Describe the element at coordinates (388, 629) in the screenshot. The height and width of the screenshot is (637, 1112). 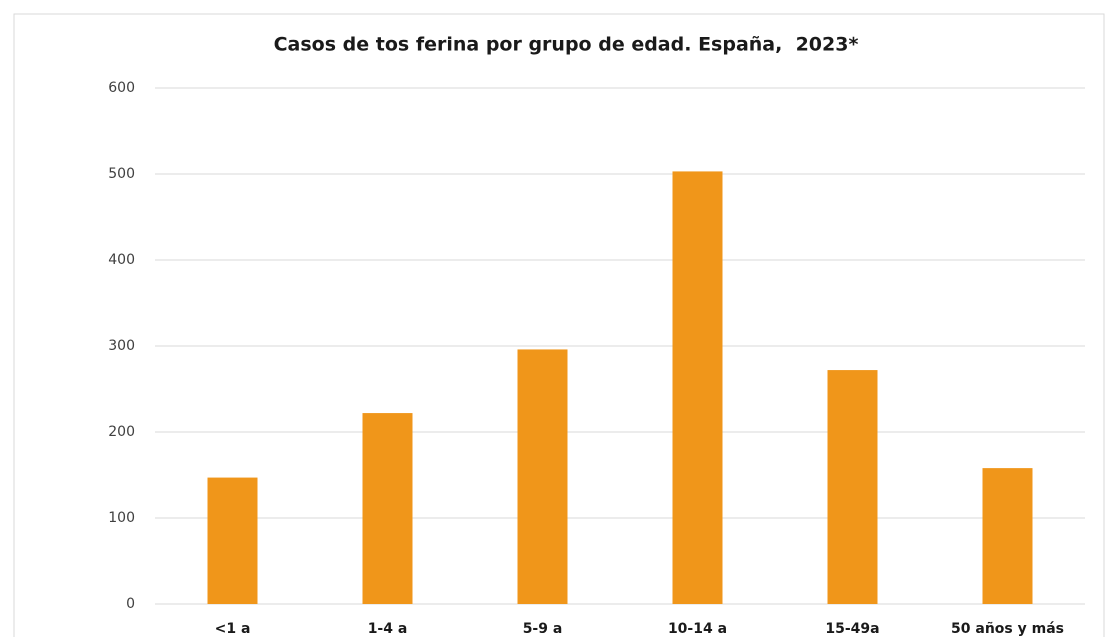
I see `x-tick-label: 1-4 a` at that location.